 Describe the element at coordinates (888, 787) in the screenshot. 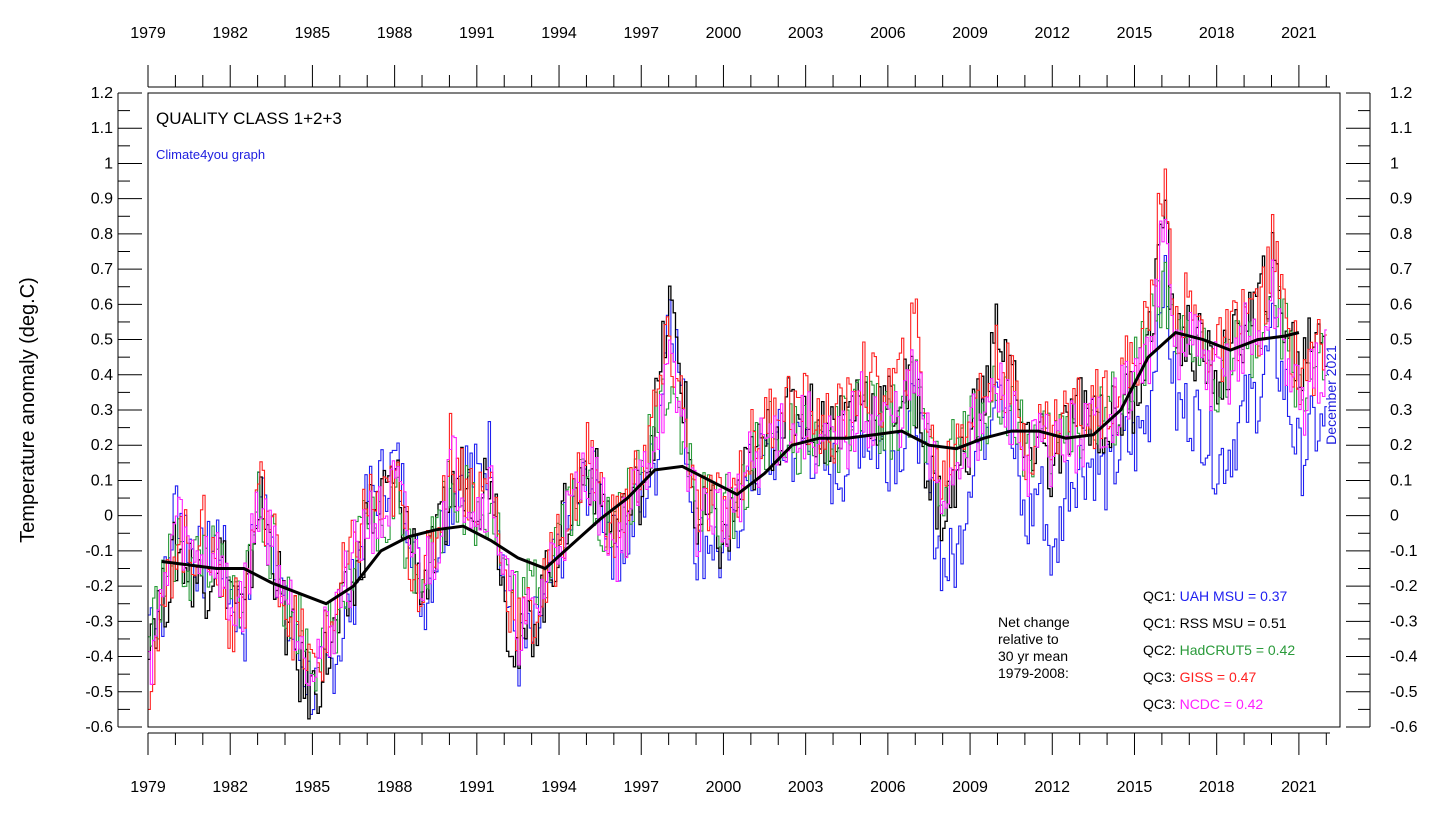

I see `x-tick-label: 2006` at that location.